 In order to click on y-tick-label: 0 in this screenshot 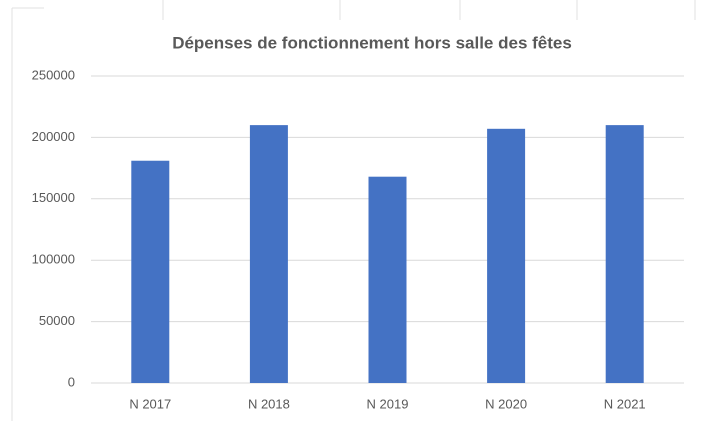, I will do `click(71, 381)`.